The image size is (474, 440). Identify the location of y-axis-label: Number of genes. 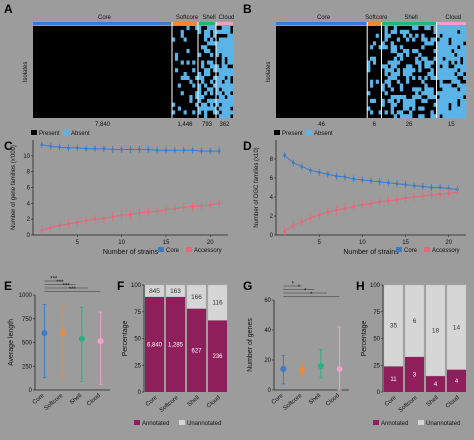
(250, 345).